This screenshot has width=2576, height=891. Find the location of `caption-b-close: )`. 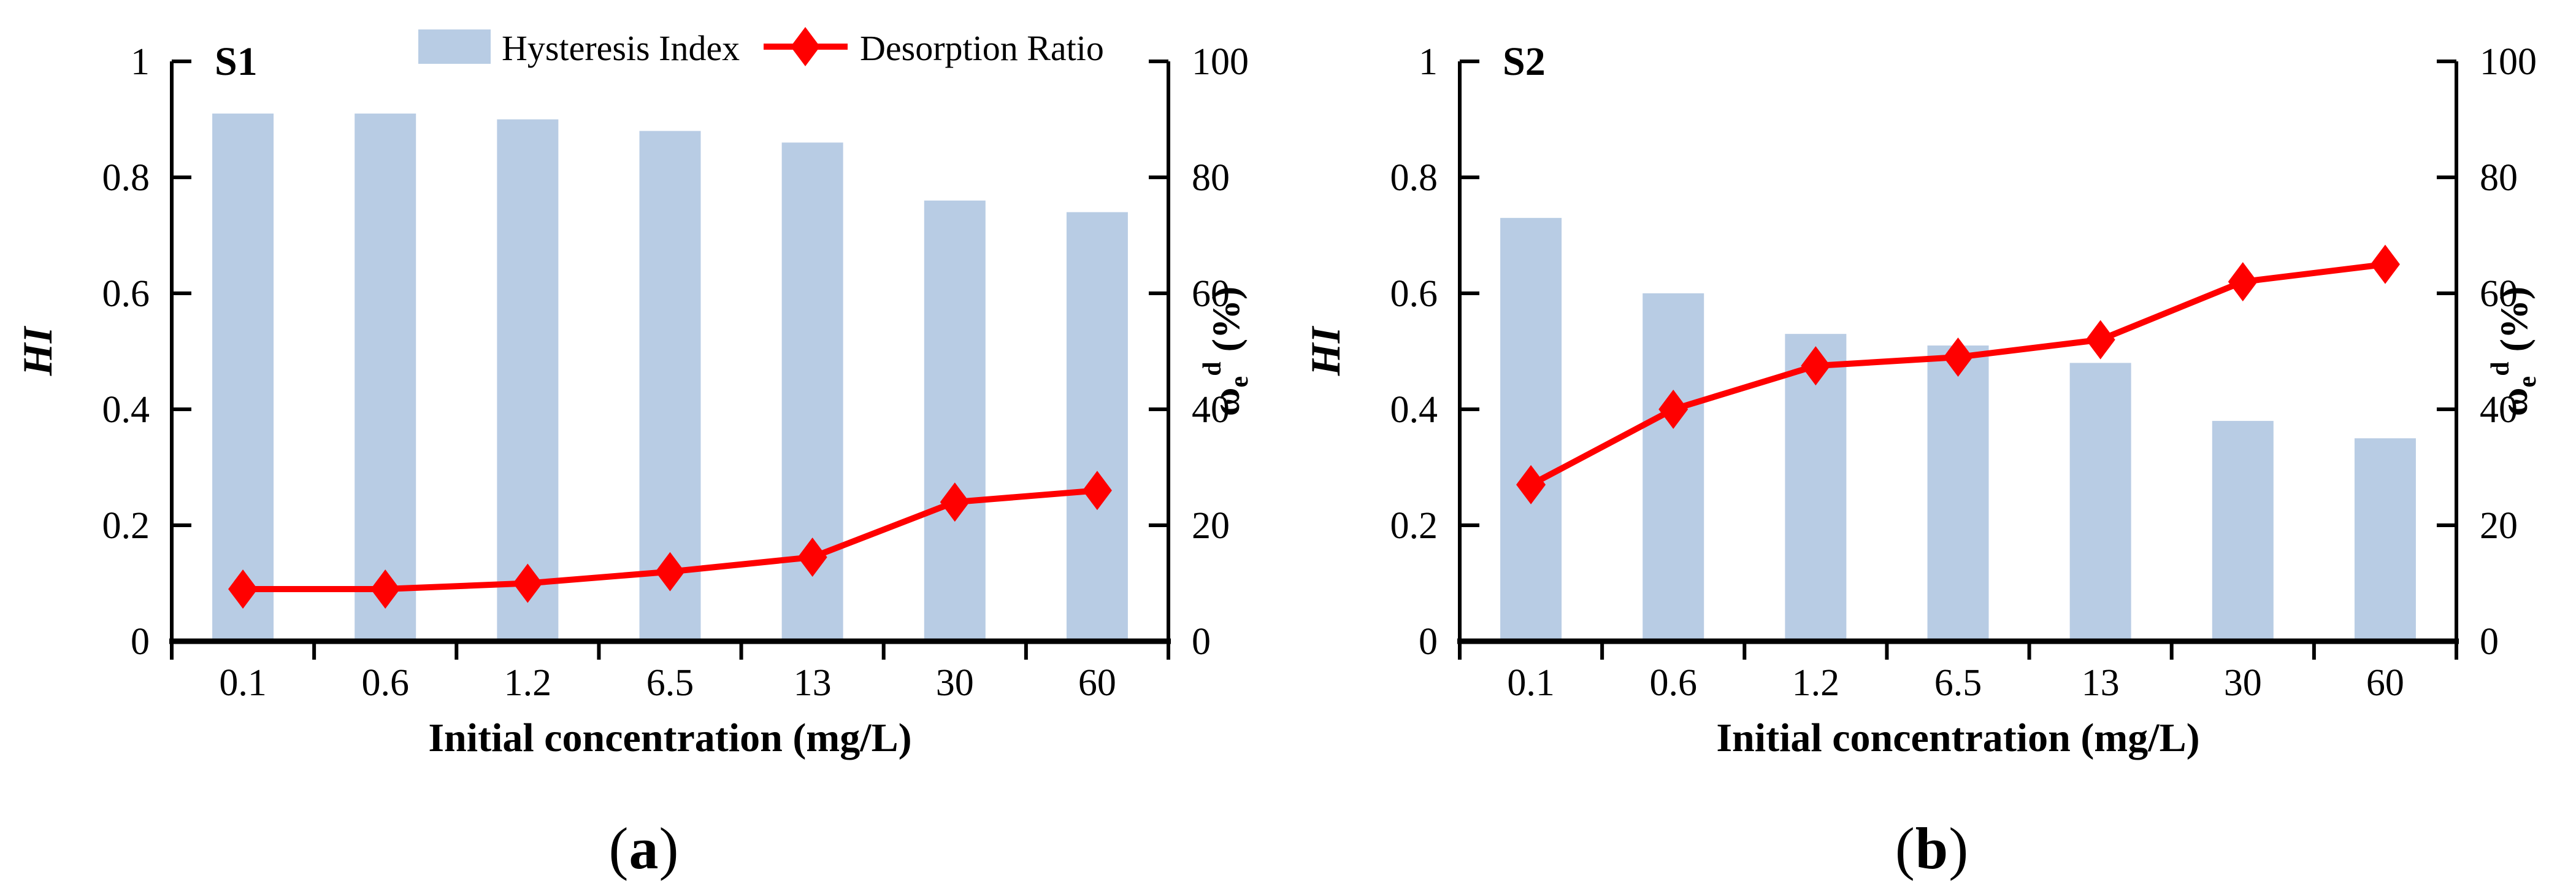

caption-b-close: ) is located at coordinates (1959, 848).